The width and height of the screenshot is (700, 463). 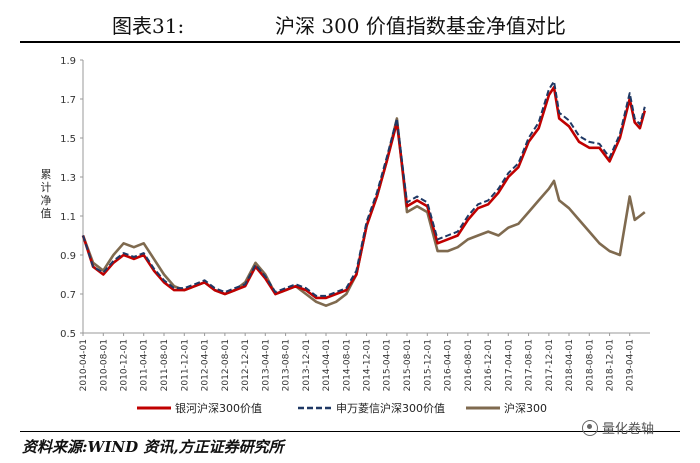 I want to click on x-tick-label: 2018-12-01, so click(x=611, y=365).